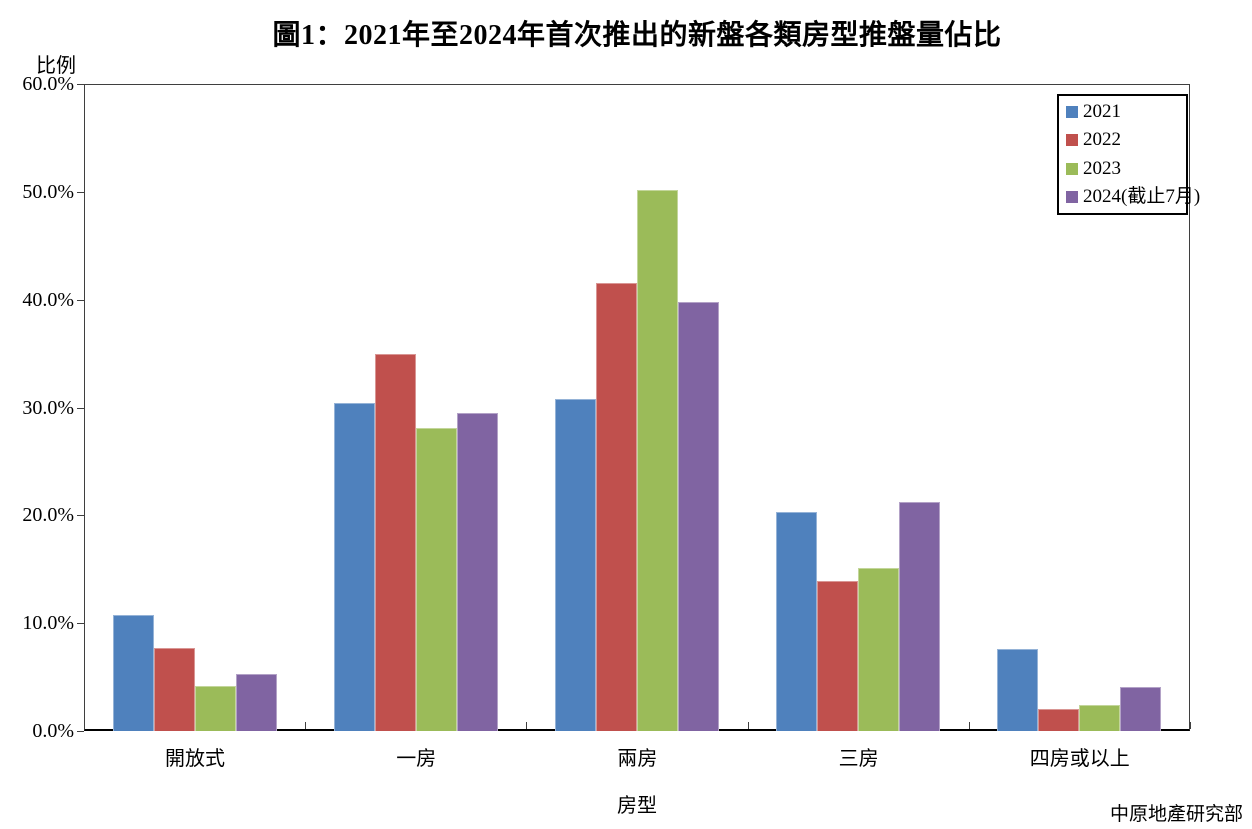 Image resolution: width=1252 pixels, height=829 pixels. What do you see at coordinates (1102, 140) in the screenshot?
I see `legend-label: 2022` at bounding box center [1102, 140].